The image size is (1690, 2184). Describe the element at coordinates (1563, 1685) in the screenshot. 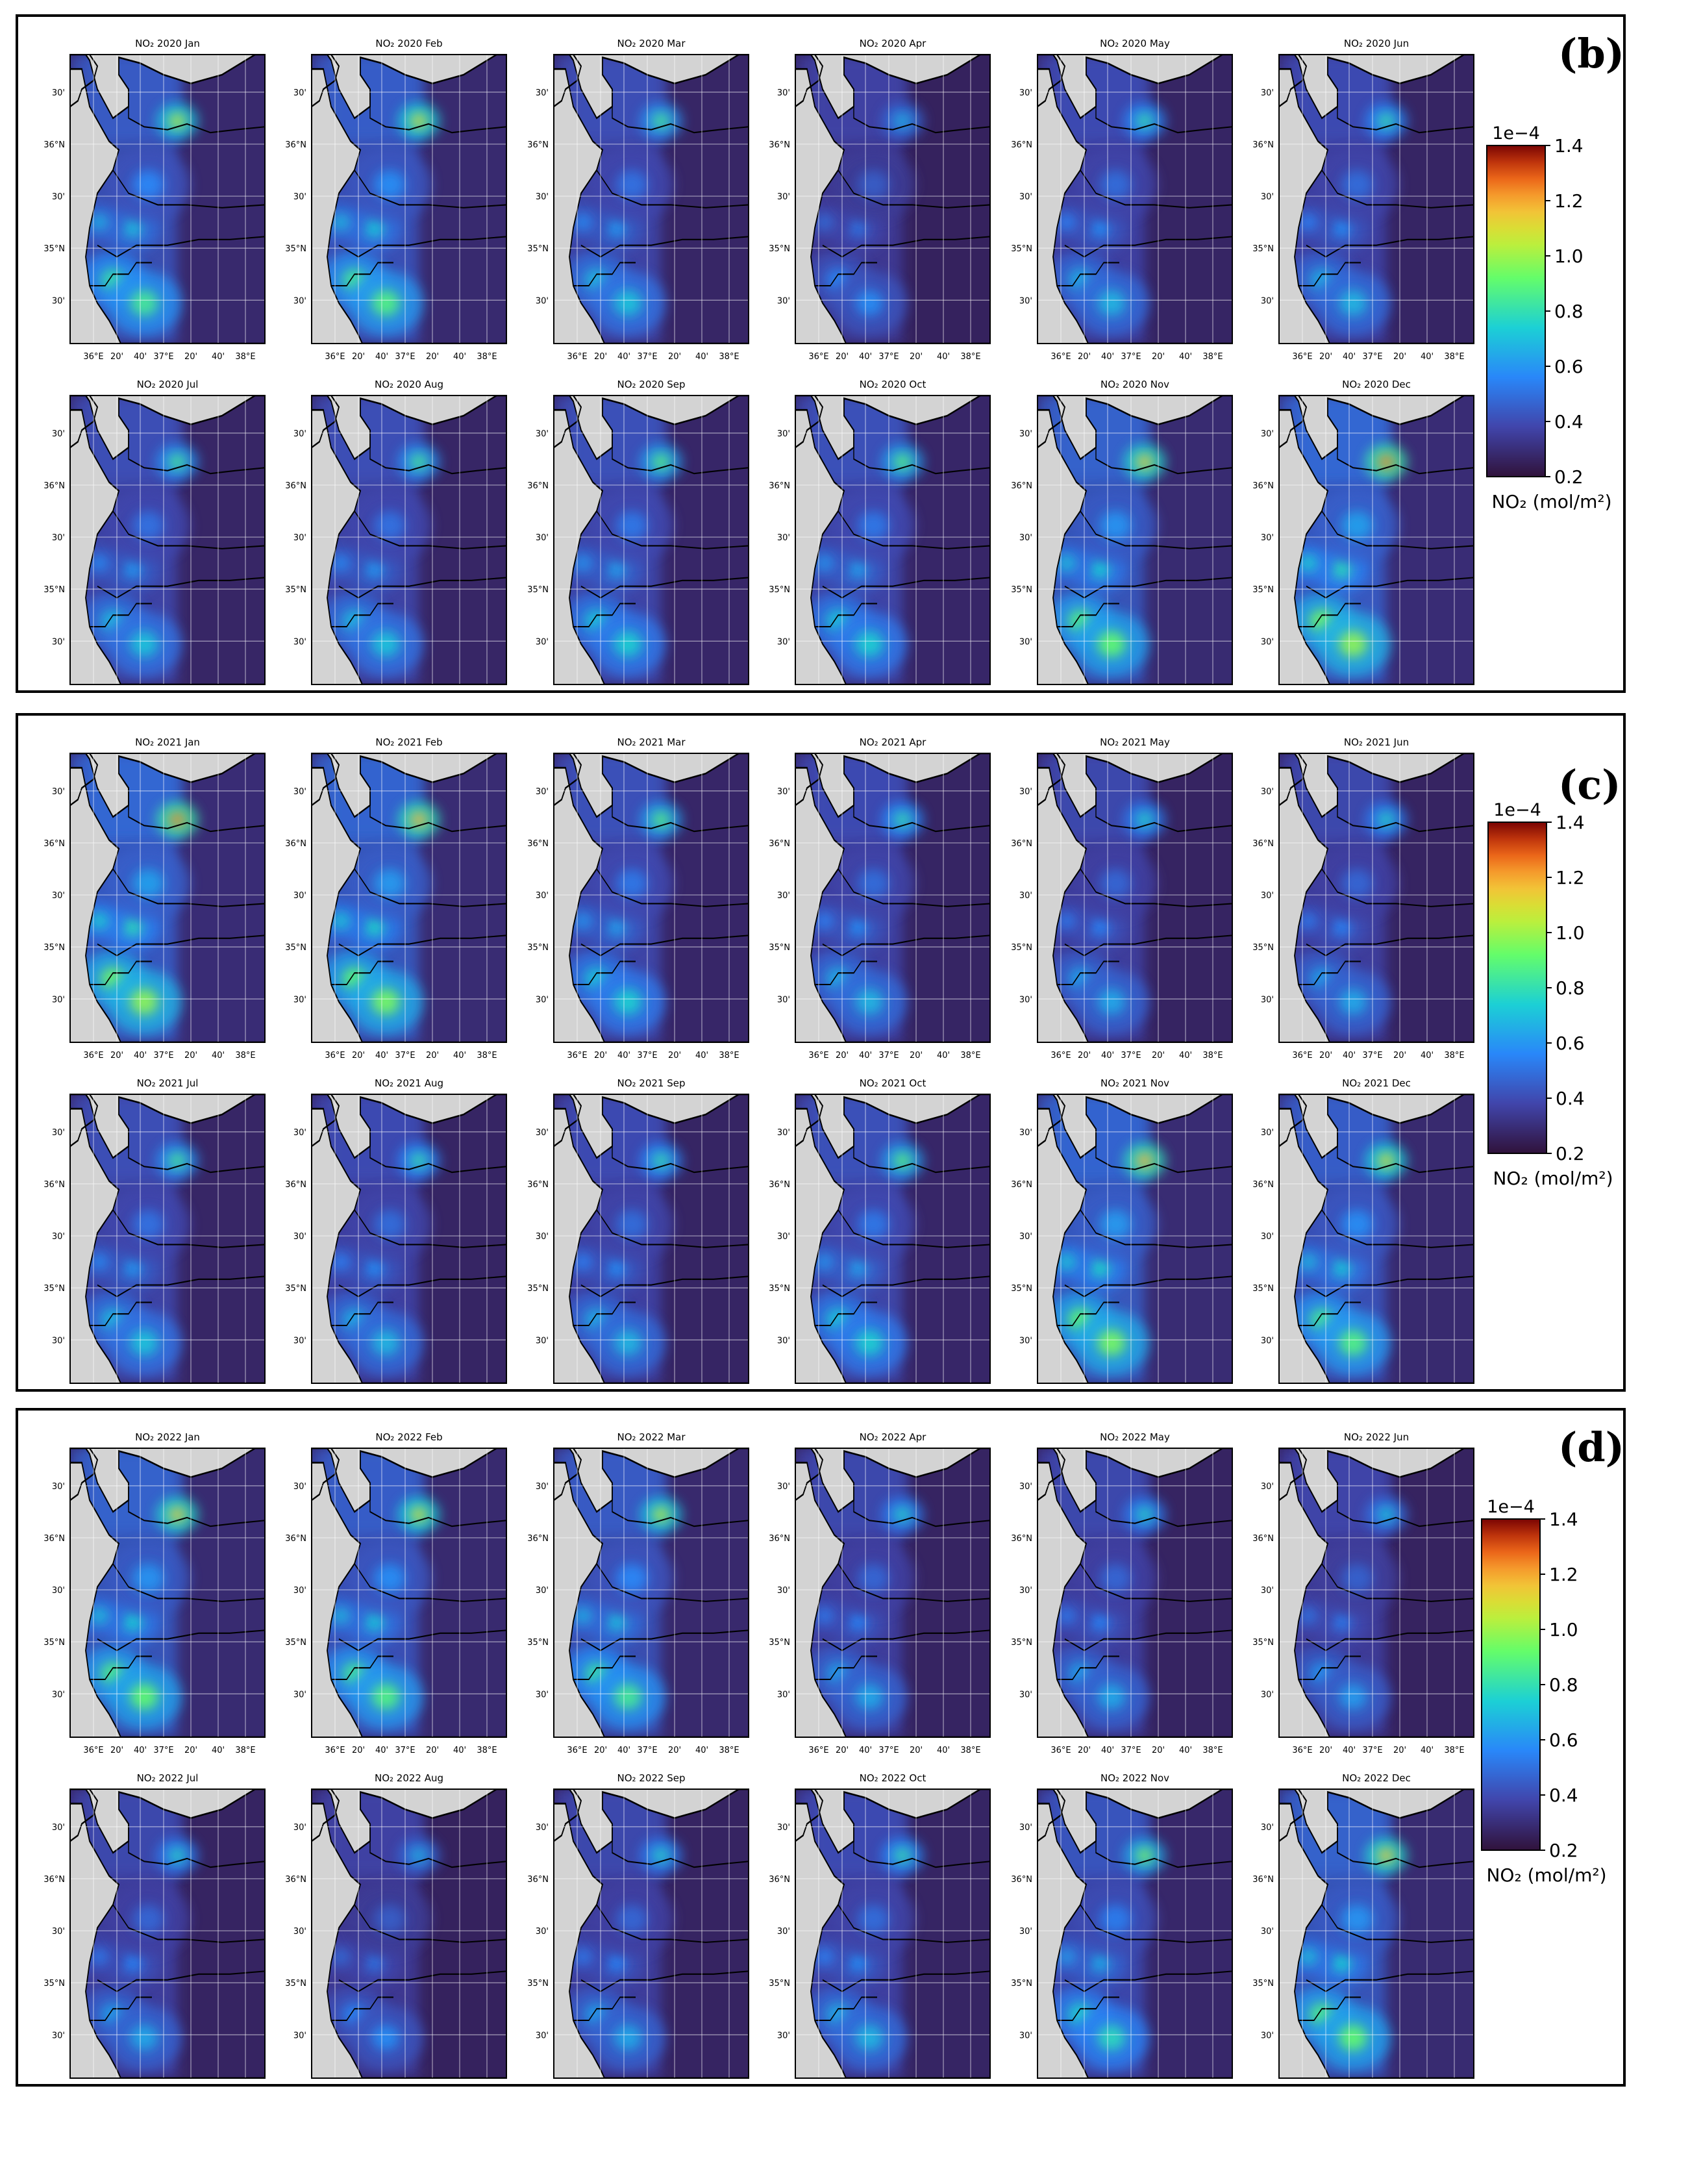

I see `colorbar-tick-label: 0.8` at that location.